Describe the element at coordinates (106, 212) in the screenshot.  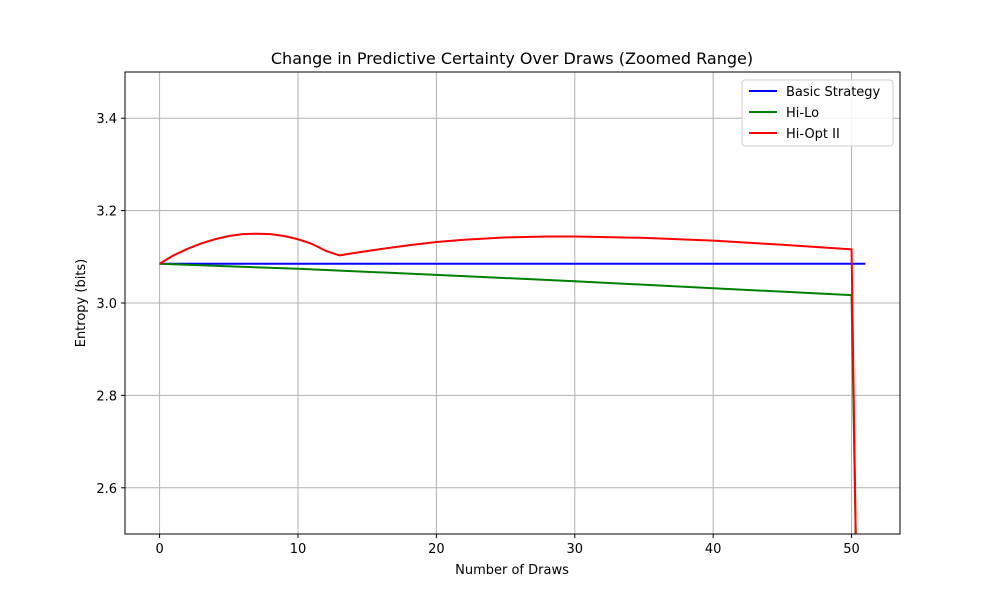
I see `y-tick-label: 3.2` at that location.